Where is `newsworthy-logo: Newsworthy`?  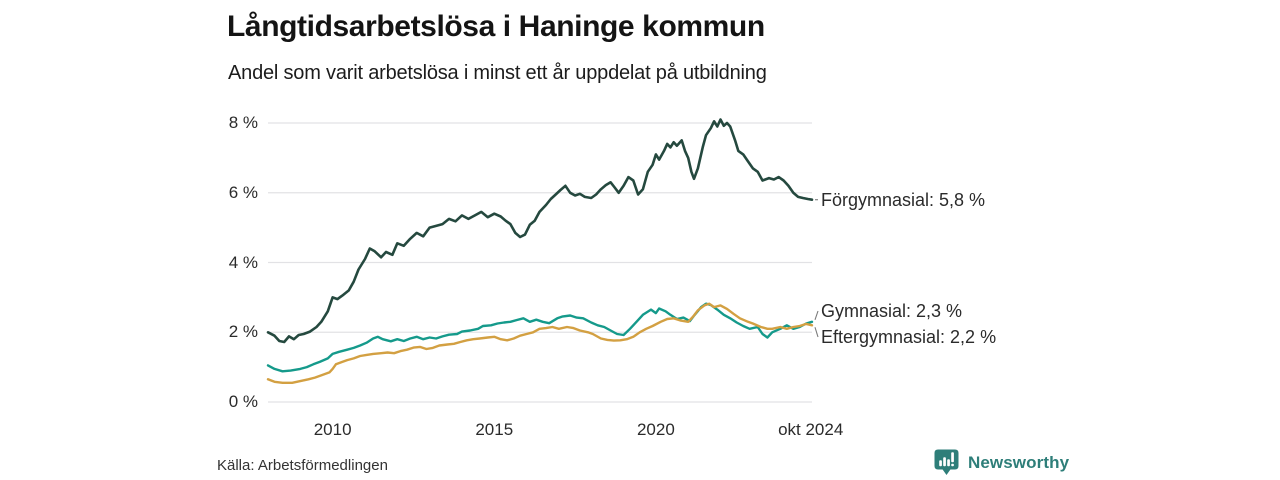 newsworthy-logo: Newsworthy is located at coordinates (1001, 462).